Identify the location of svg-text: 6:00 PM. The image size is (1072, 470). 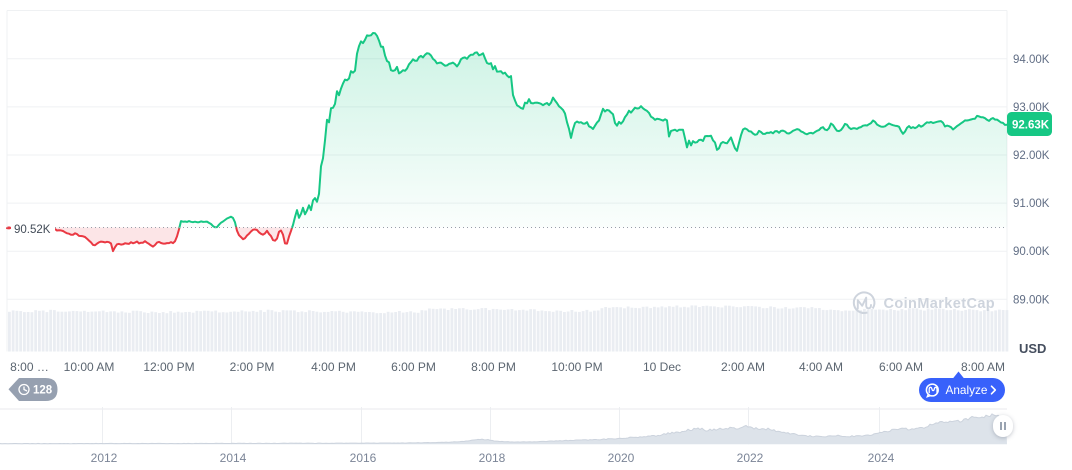
(413, 367).